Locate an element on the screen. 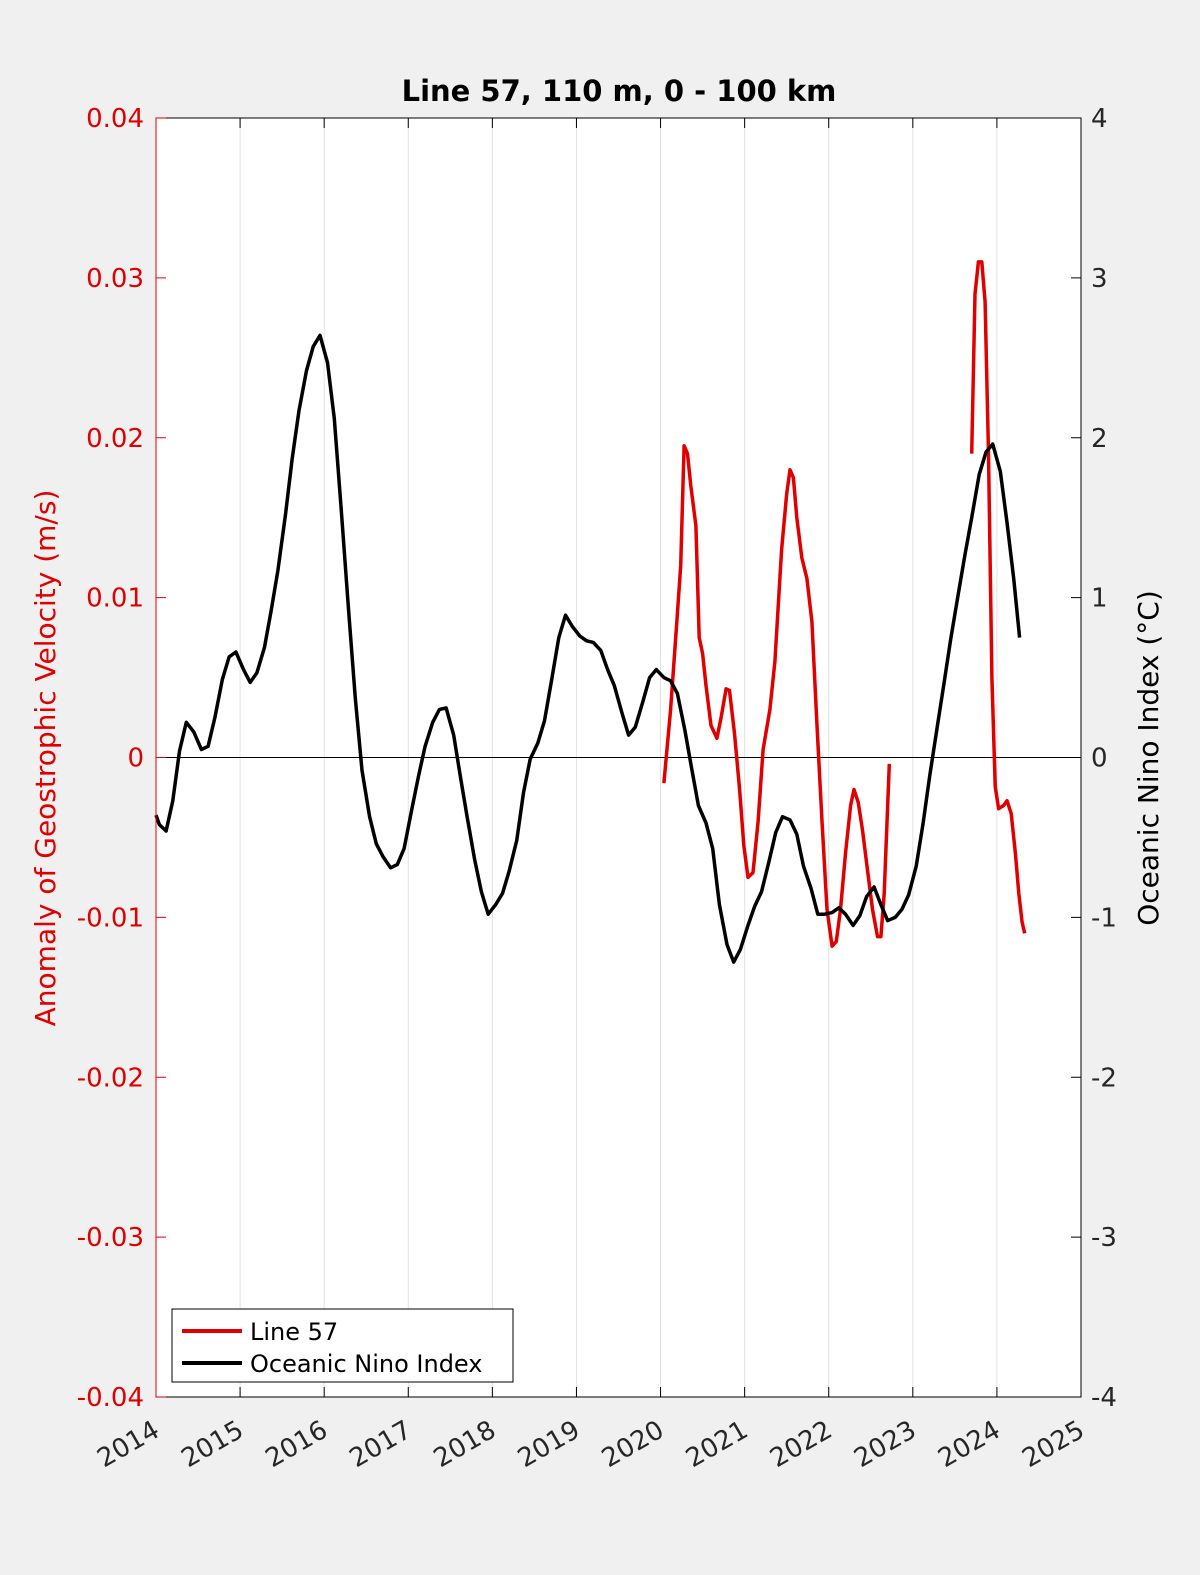 This screenshot has width=1200, height=1575. legend-label-oni: Oceanic Nino Index is located at coordinates (366, 1364).